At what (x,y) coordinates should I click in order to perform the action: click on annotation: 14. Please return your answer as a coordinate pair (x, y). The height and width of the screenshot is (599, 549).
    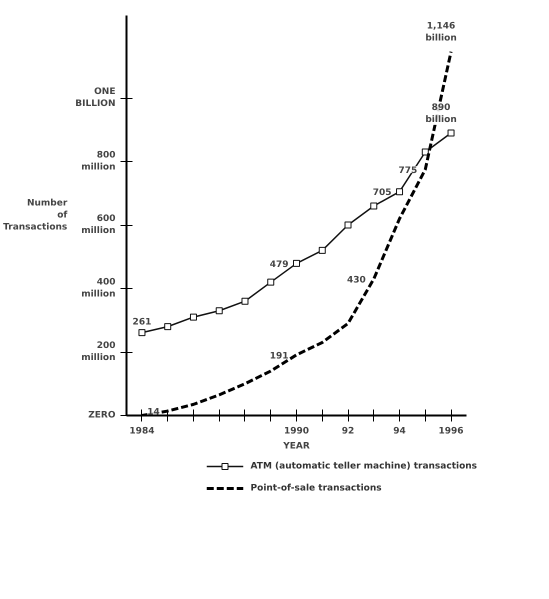
    Looking at the image, I should click on (153, 413).